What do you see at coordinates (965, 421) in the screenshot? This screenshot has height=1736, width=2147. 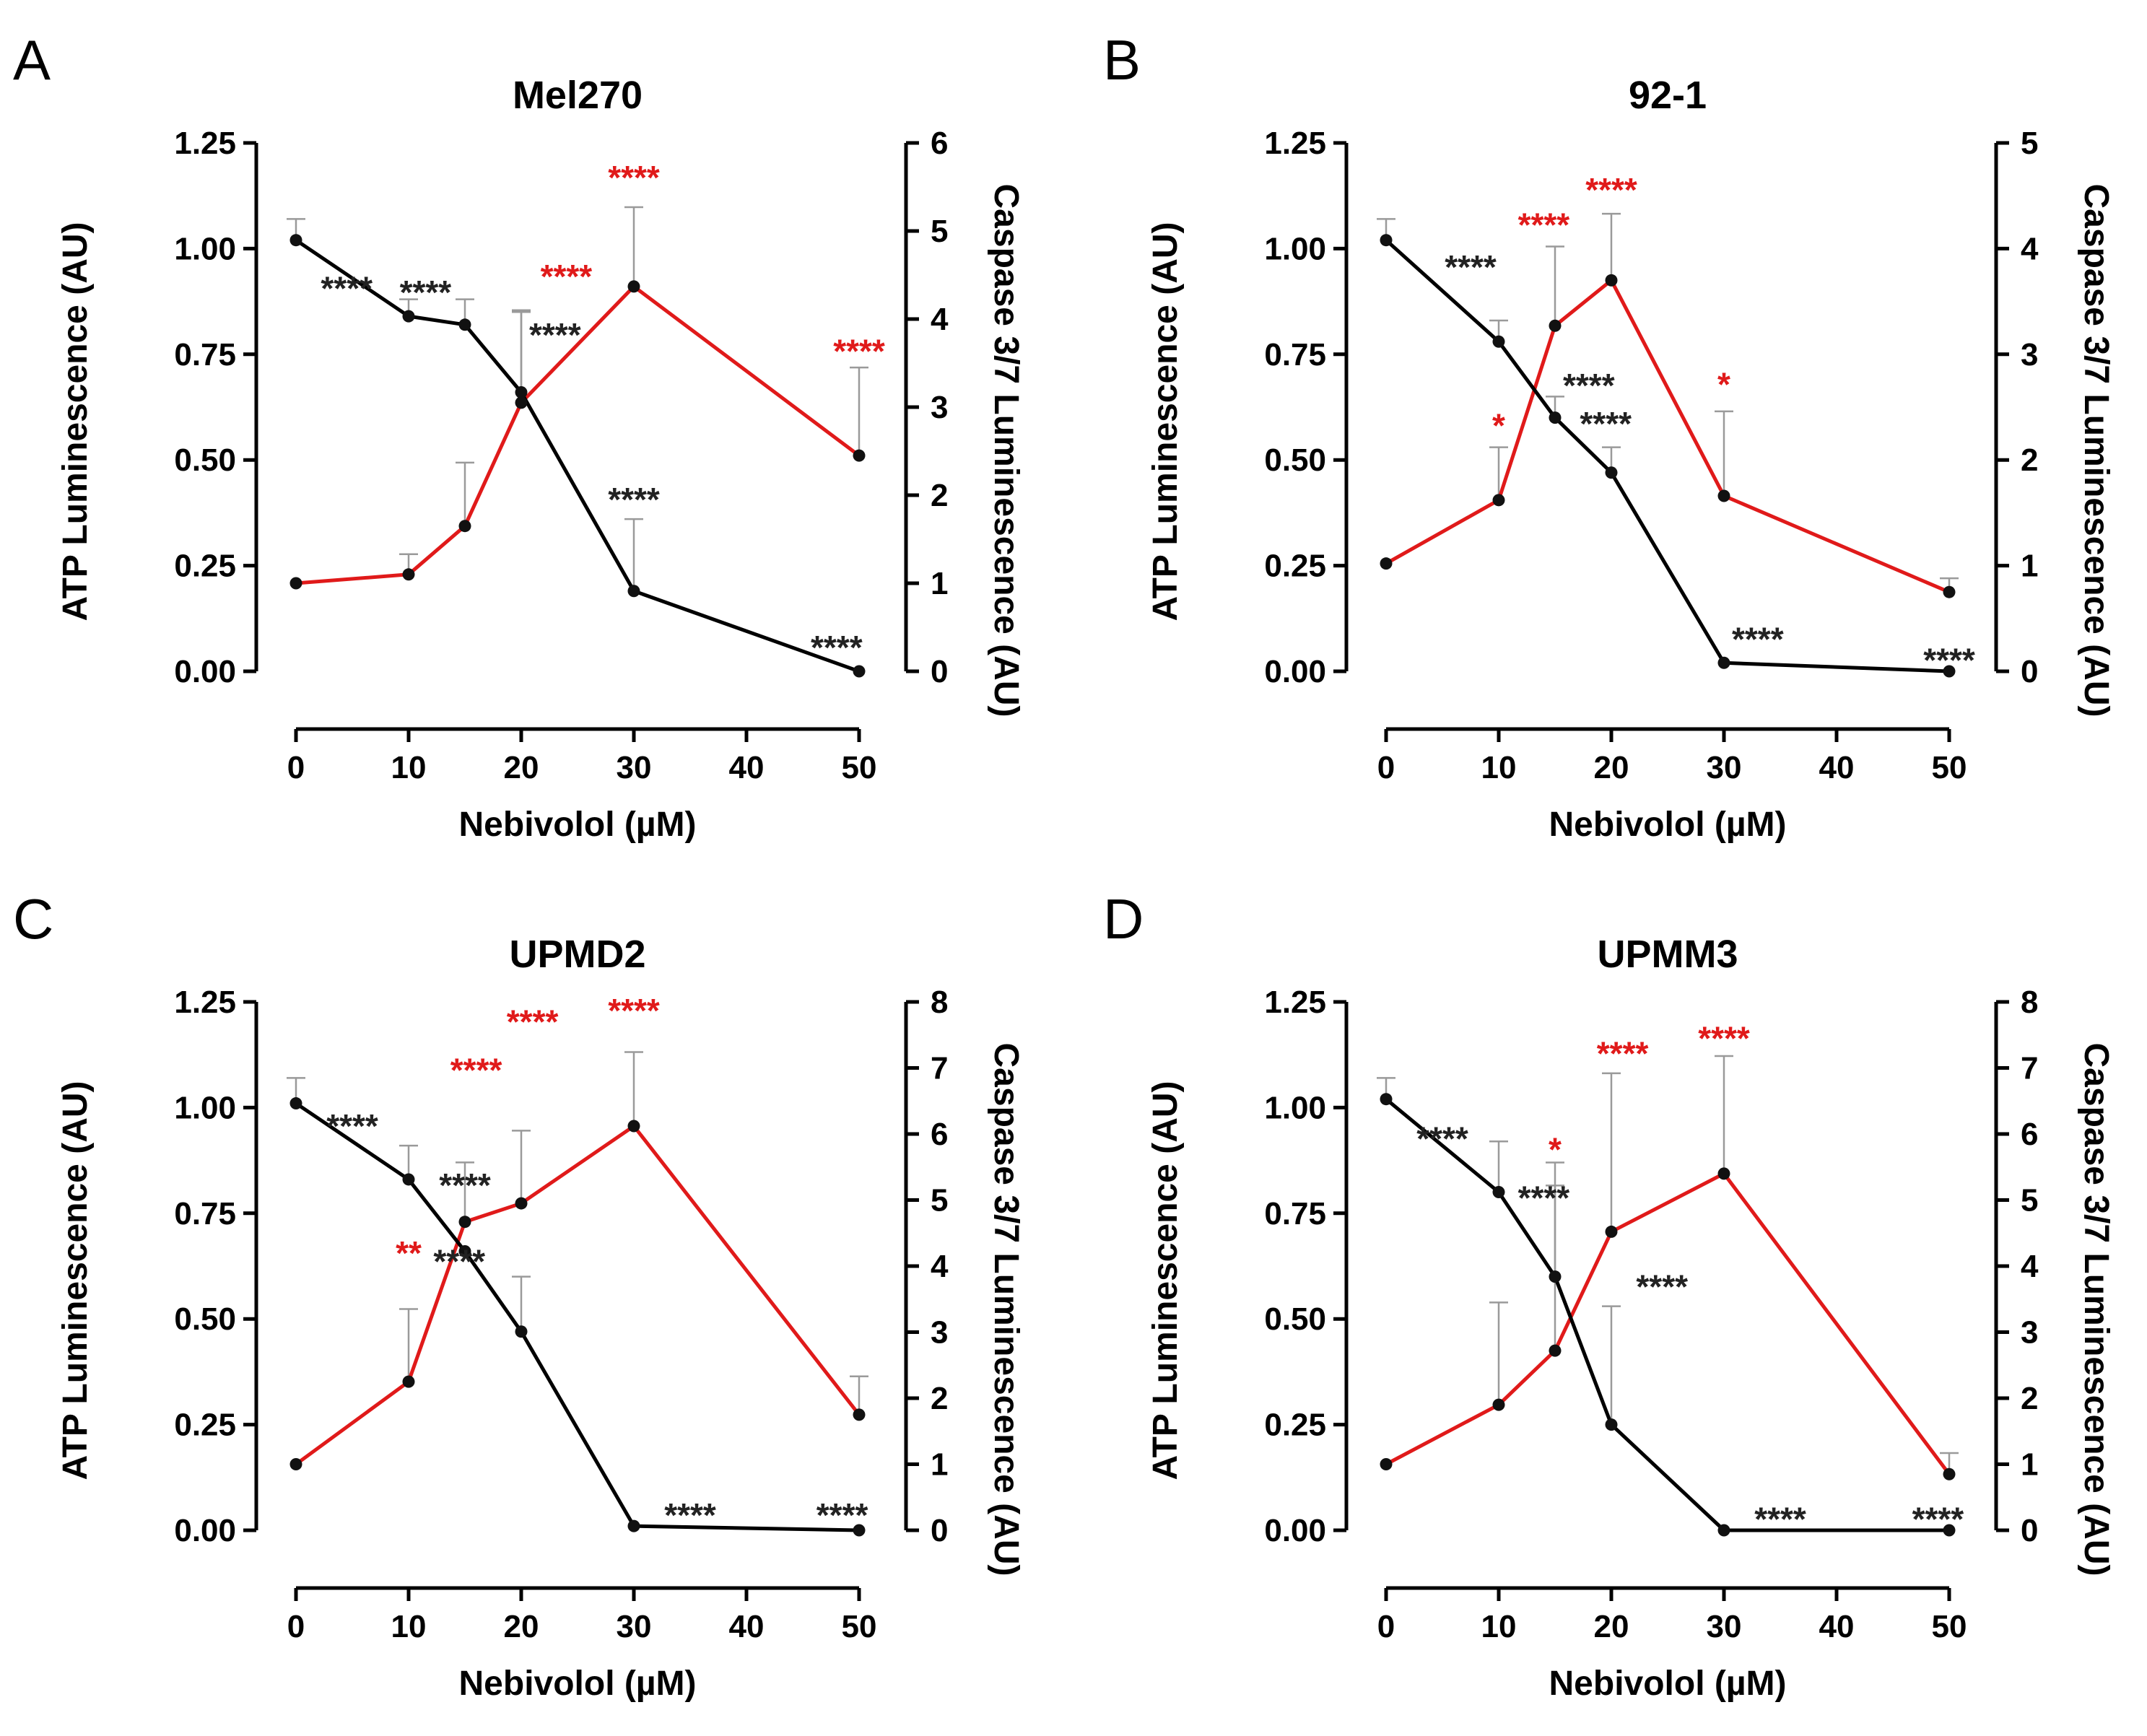 I see `right-y-axis: 0 1 2 3 4 5 6 Caspase 3/7 Luminescence (AU)` at bounding box center [965, 421].